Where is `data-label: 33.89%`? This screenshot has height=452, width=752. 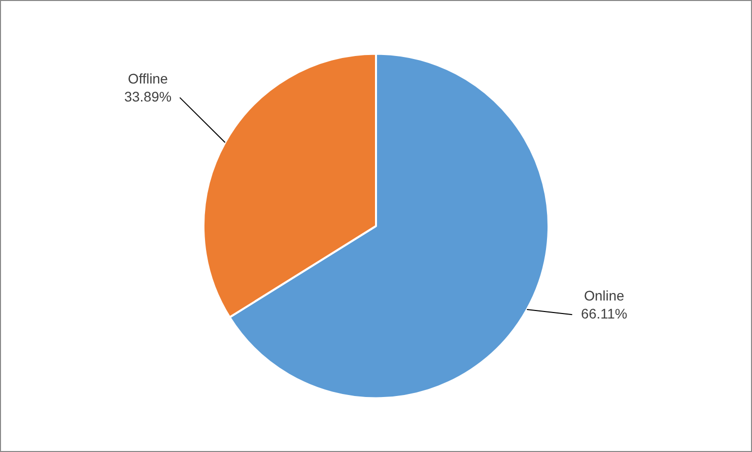 data-label: 33.89% is located at coordinates (148, 96).